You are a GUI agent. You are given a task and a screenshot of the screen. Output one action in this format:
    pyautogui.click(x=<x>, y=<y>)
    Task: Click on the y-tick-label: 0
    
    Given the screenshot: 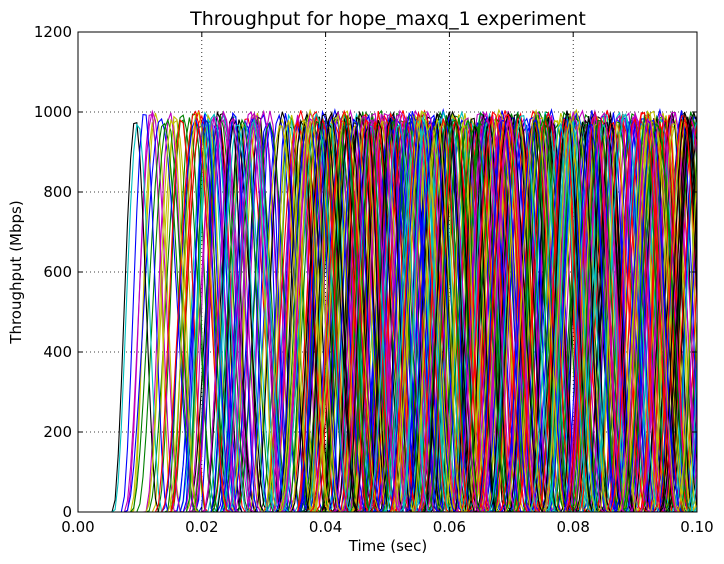 What is the action you would take?
    pyautogui.click(x=67, y=512)
    